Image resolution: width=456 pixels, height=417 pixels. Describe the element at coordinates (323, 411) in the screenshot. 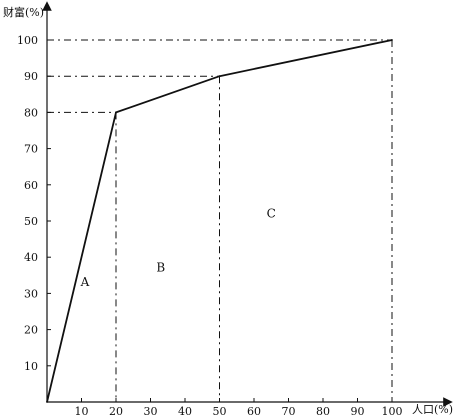

I see `x-tick-label-7: 80` at that location.